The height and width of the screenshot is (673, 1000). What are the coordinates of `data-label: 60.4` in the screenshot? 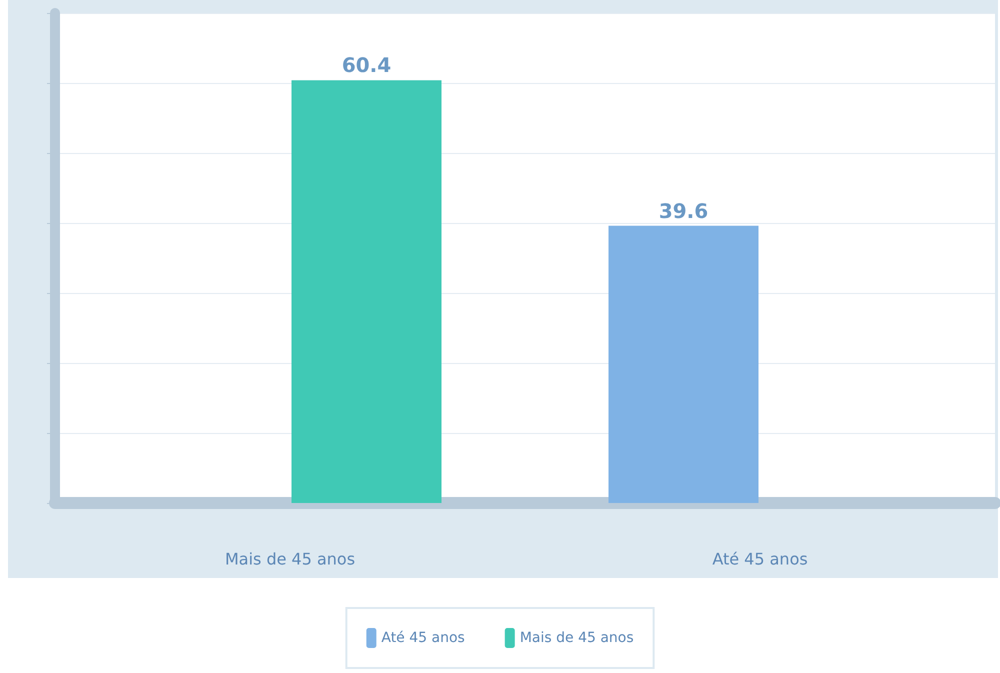 It's located at (367, 65).